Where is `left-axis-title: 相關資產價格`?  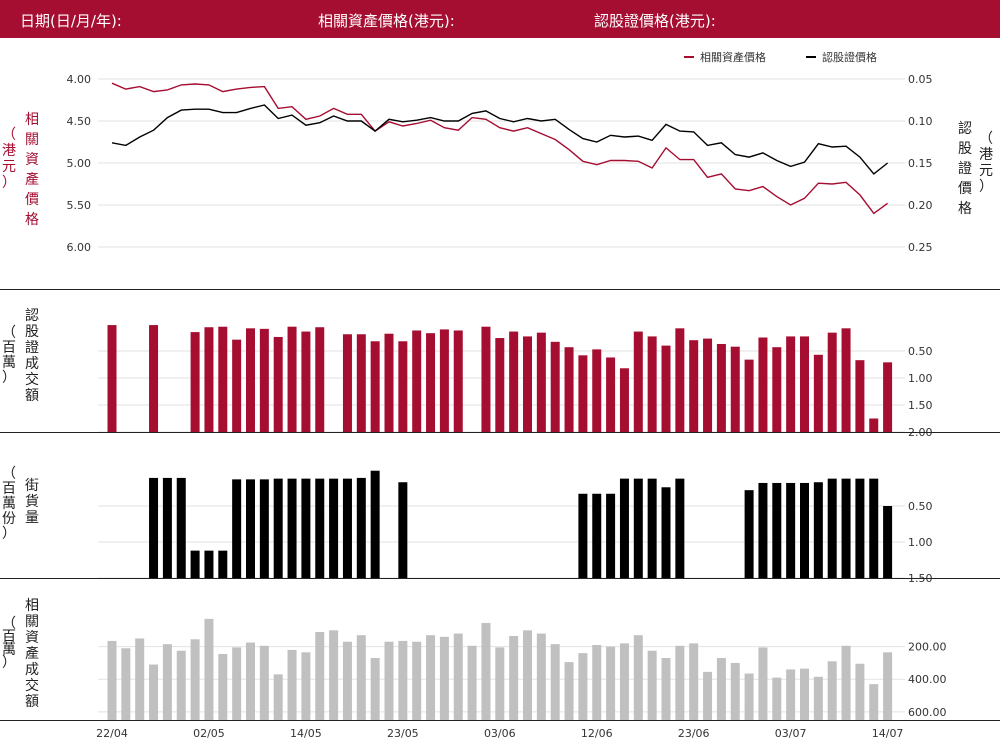
left-axis-title: 相關資產價格 is located at coordinates (32, 170).